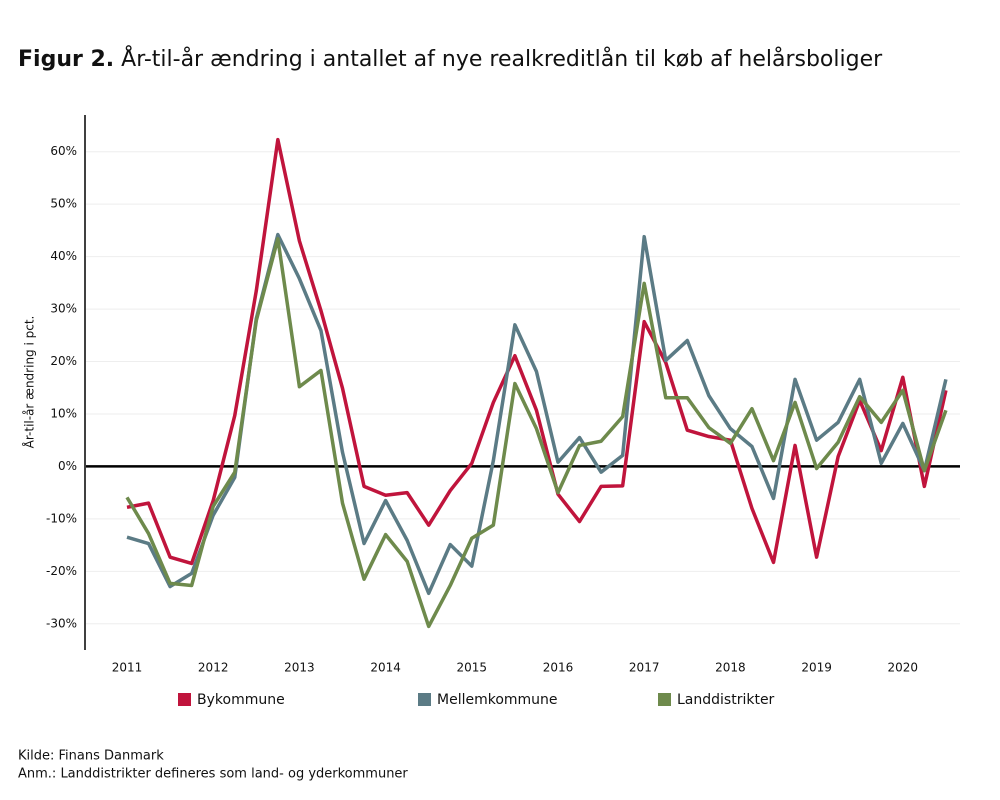  I want to click on y-tick-label: 10%, so click(63, 413).